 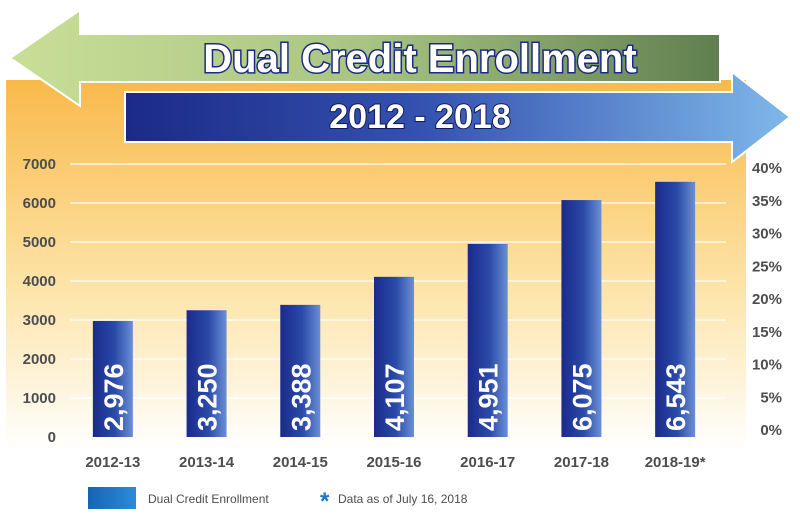 I want to click on footnote-text: Data as of July 16, 2018, so click(x=403, y=499).